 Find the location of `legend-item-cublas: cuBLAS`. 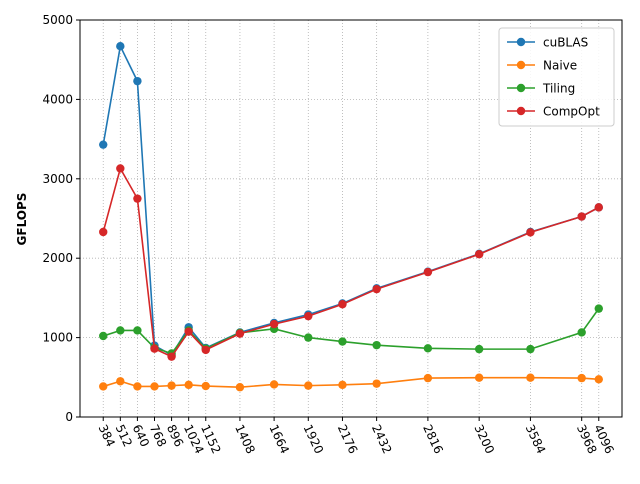

legend-item-cublas: cuBLAS is located at coordinates (547, 43).